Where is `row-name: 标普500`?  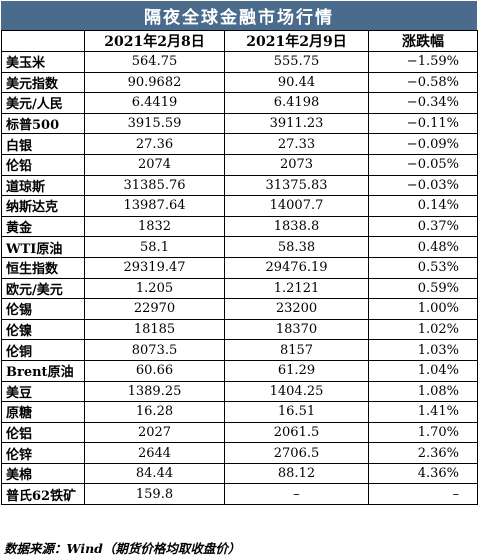
row-name: 标普500 is located at coordinates (43, 123).